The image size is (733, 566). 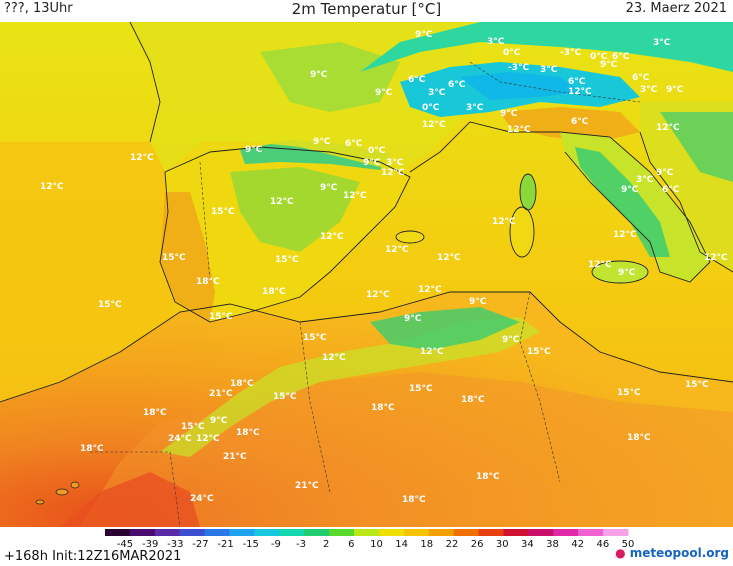 What do you see at coordinates (401, 544) in the screenshot?
I see `colorbar-tick-label: 14` at bounding box center [401, 544].